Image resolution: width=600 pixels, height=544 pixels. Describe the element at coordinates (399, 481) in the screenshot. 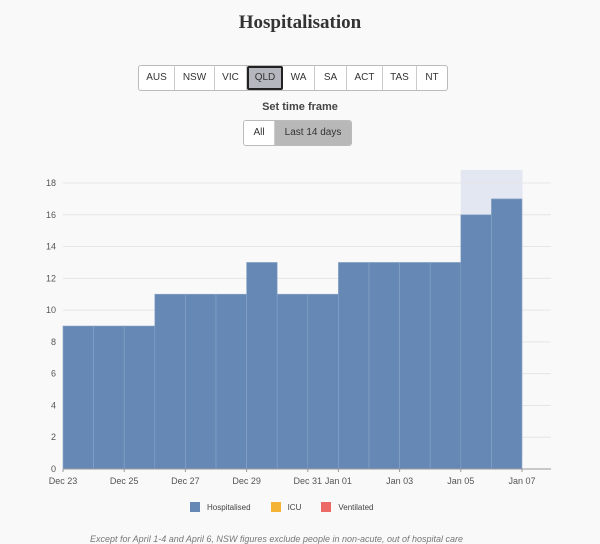

I see `x-tick-label: Jan 03` at that location.